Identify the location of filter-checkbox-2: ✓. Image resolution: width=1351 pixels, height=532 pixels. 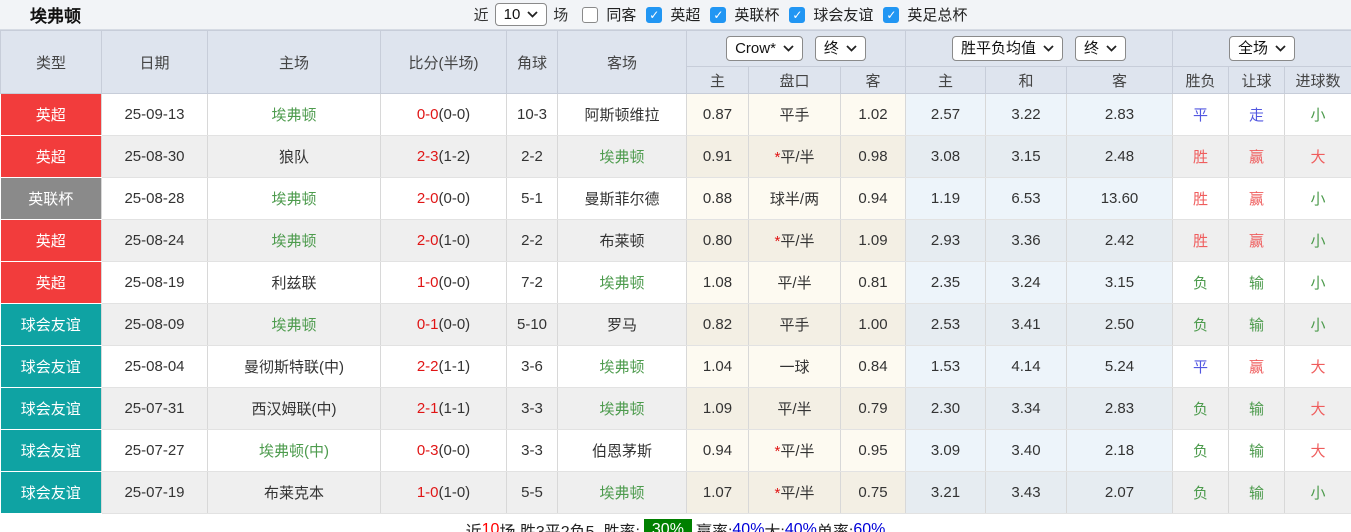
(797, 14).